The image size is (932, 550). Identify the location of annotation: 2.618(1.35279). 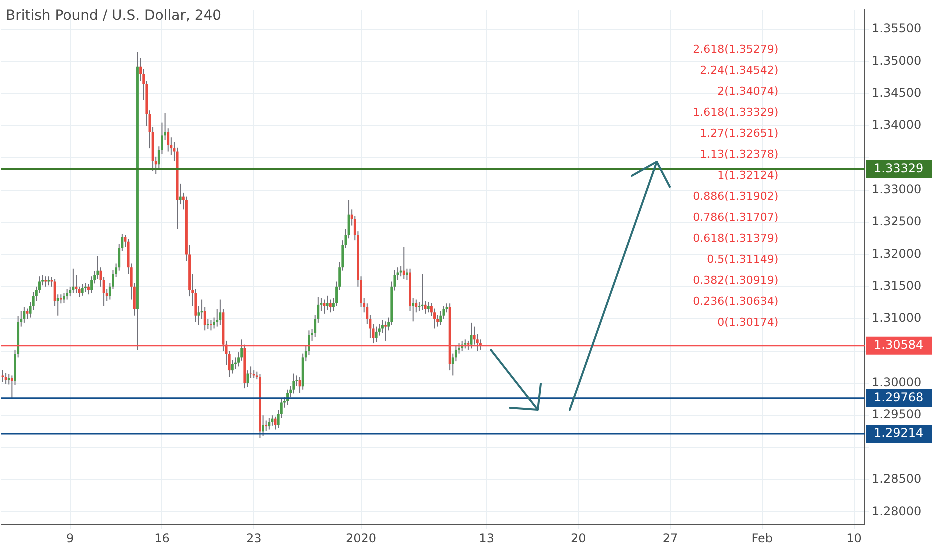
(736, 49).